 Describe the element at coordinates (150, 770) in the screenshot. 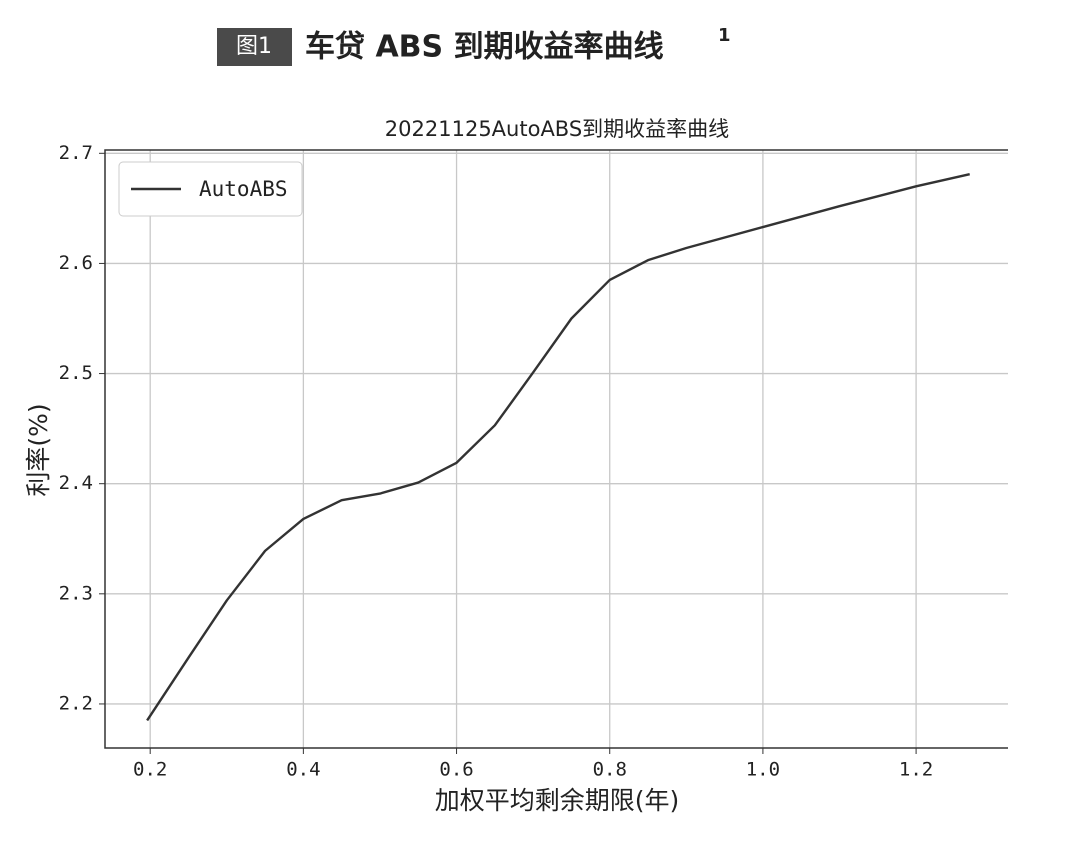

I see `x-tick-label: 0.2` at that location.